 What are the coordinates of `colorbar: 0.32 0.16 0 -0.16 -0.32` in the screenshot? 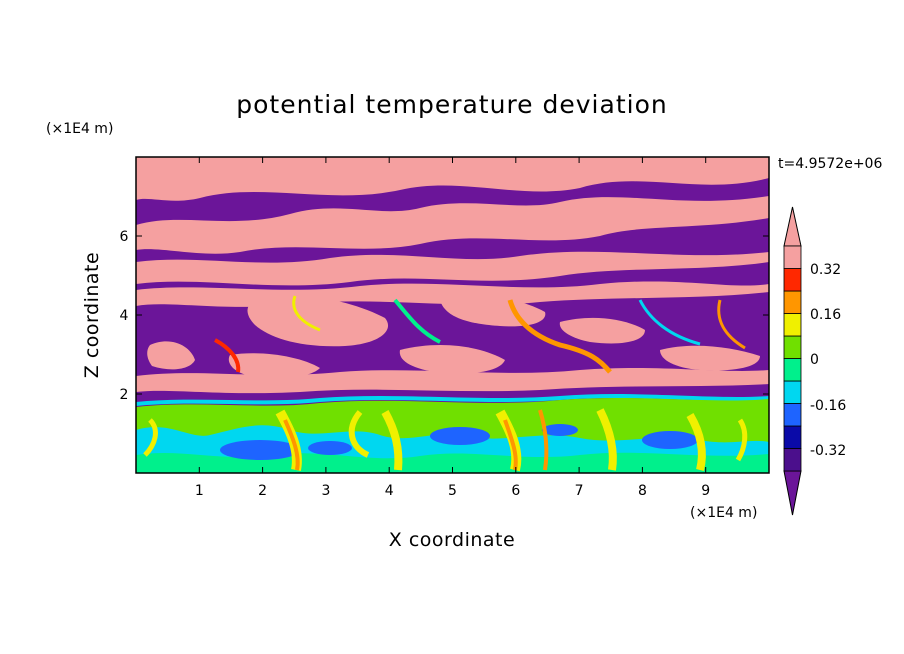 It's located at (814, 361).